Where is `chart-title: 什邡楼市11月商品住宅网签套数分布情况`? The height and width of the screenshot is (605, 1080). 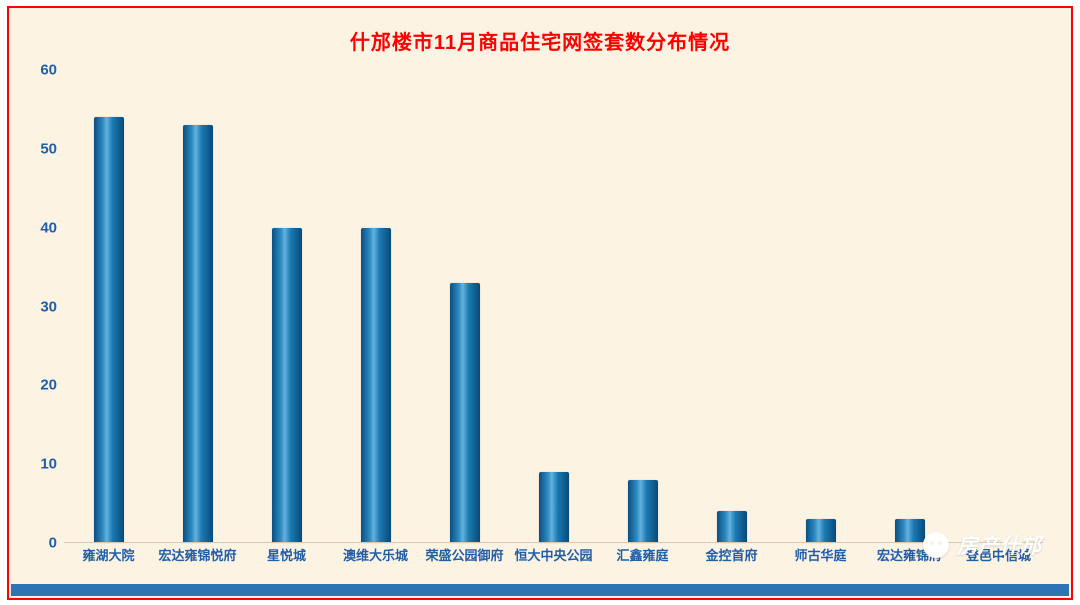 chart-title: 什邡楼市11月商品住宅网签套数分布情况 is located at coordinates (540, 43).